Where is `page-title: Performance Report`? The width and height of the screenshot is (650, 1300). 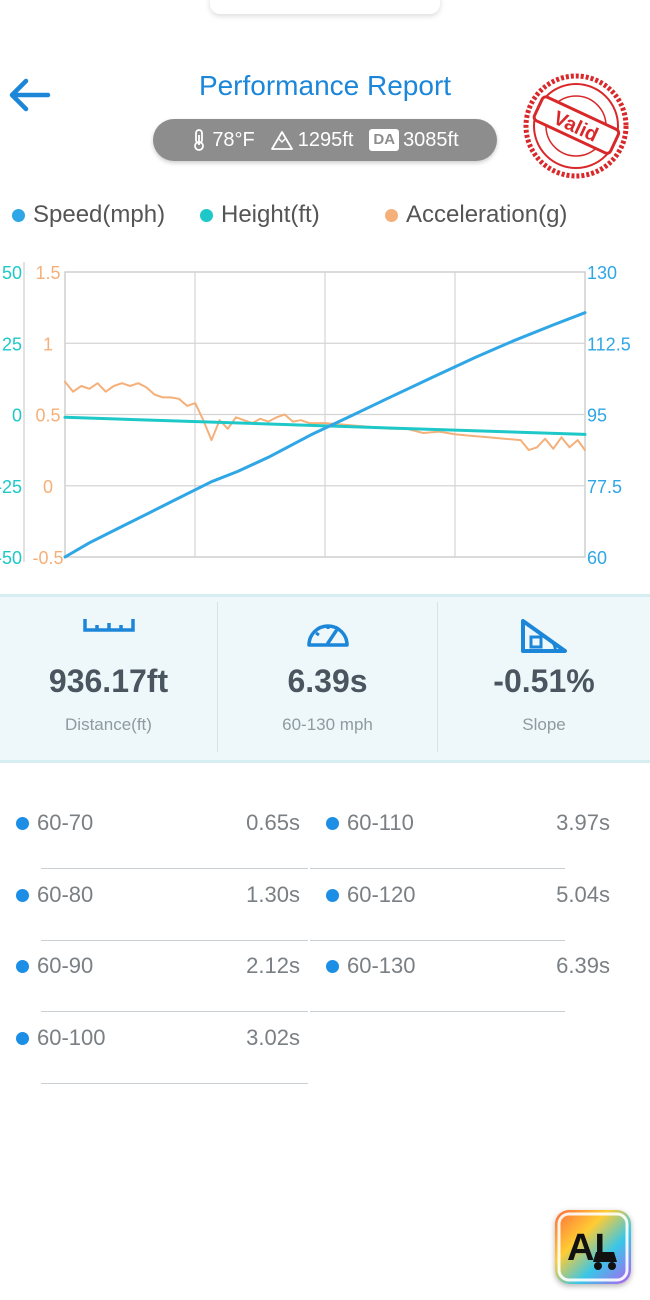
page-title: Performance Report is located at coordinates (325, 85).